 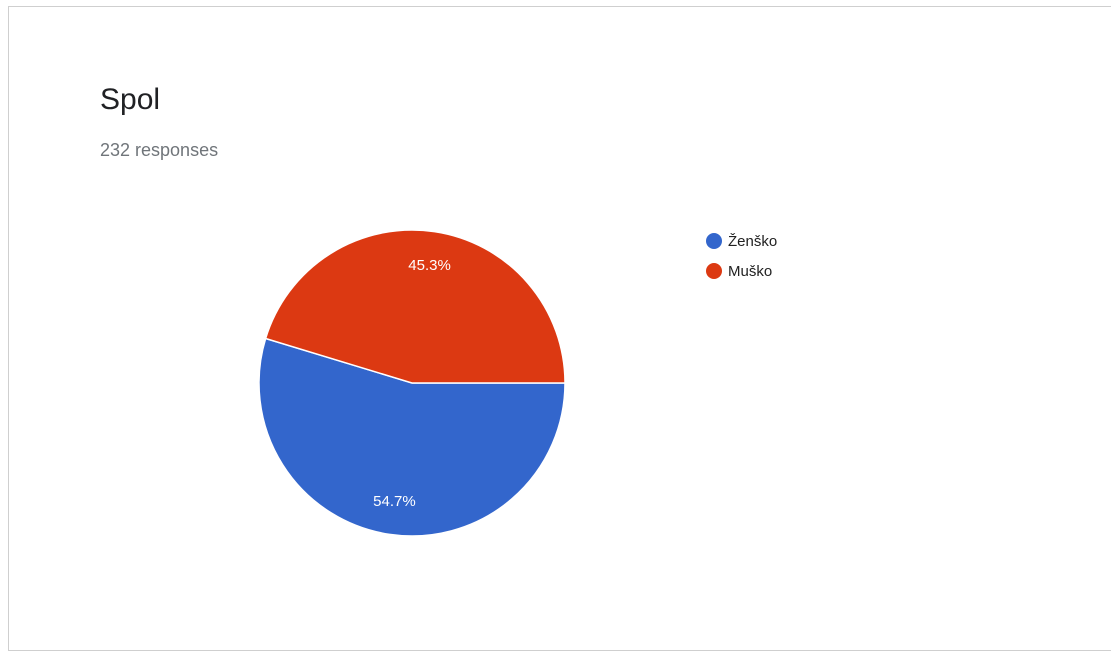 I want to click on pie-slice-labels: 54.7% 45.3%, so click(x=412, y=383).